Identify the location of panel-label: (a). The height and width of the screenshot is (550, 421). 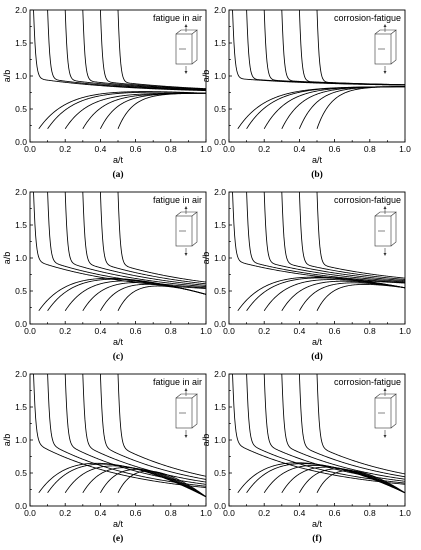
(117, 174).